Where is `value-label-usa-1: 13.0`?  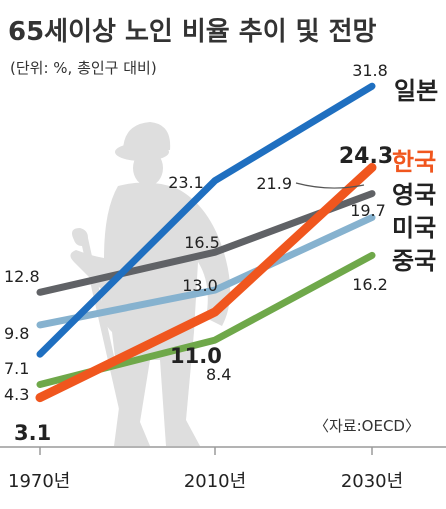
value-label-usa-1: 13.0 is located at coordinates (200, 285).